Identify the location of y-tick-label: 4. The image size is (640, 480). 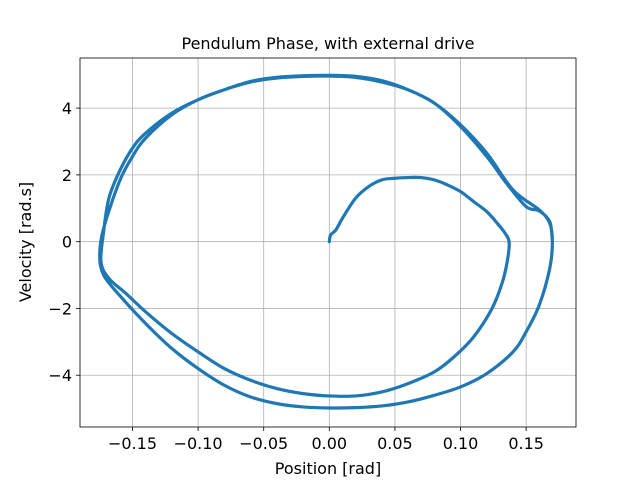
(67, 108).